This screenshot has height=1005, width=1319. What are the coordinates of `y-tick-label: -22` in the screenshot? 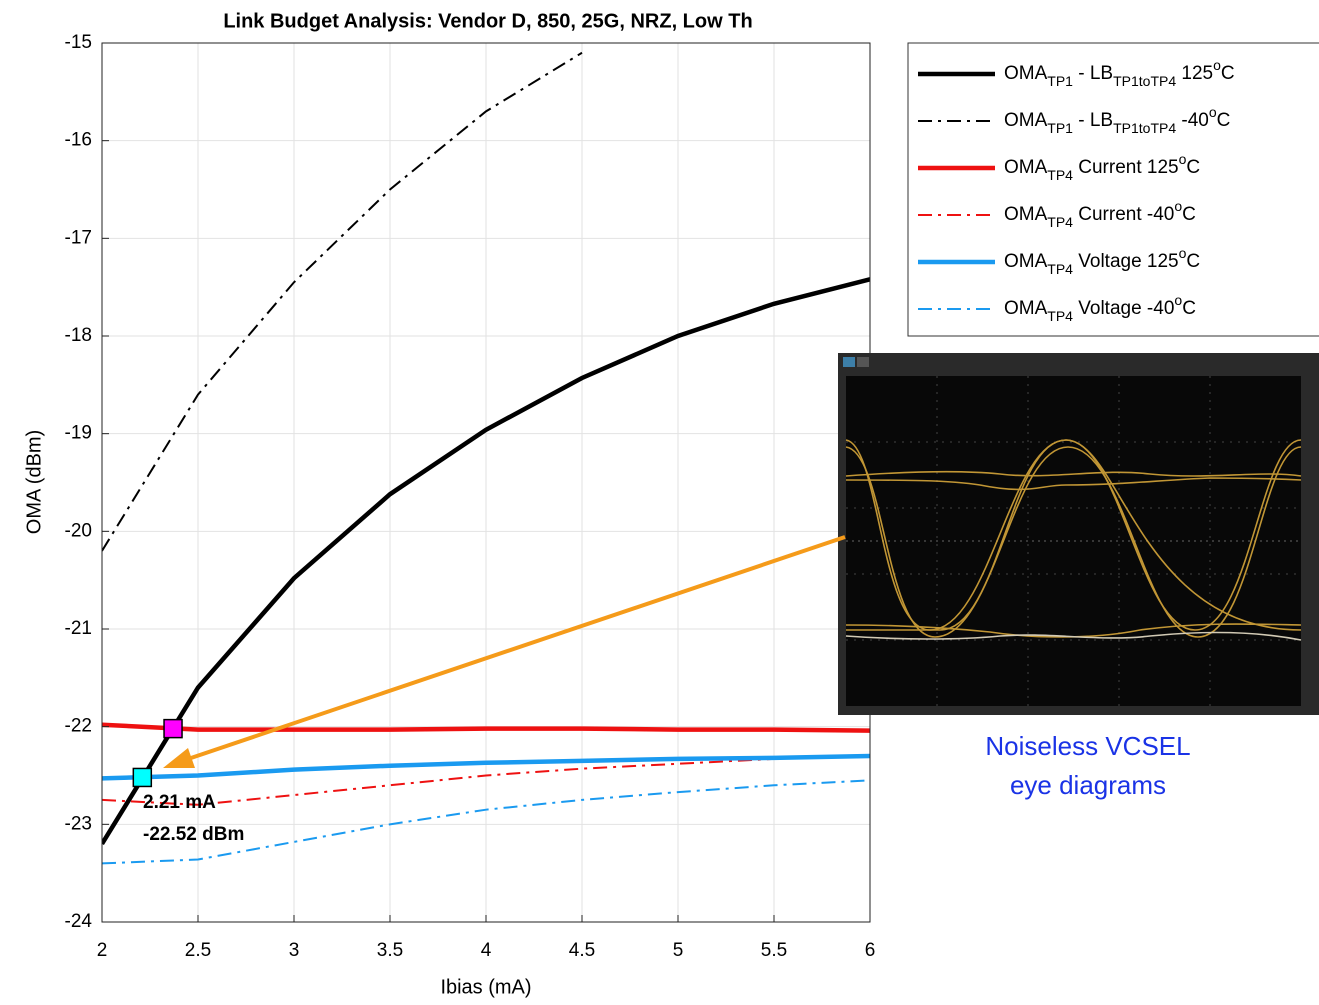 It's located at (78, 726).